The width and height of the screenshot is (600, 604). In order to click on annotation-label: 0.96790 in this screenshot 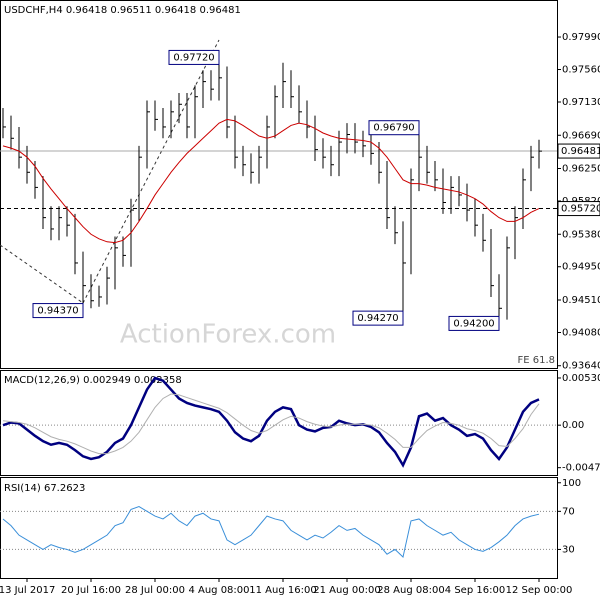, I will do `click(393, 128)`.